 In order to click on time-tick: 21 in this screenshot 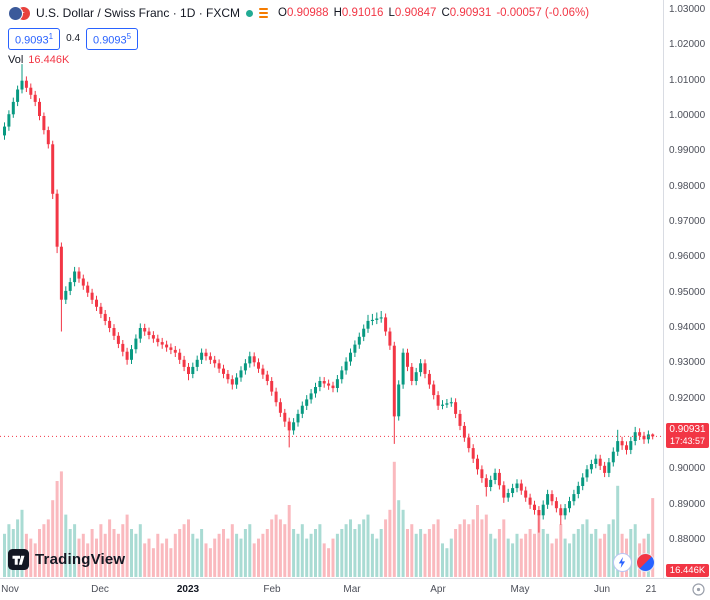, I will do `click(651, 589)`.